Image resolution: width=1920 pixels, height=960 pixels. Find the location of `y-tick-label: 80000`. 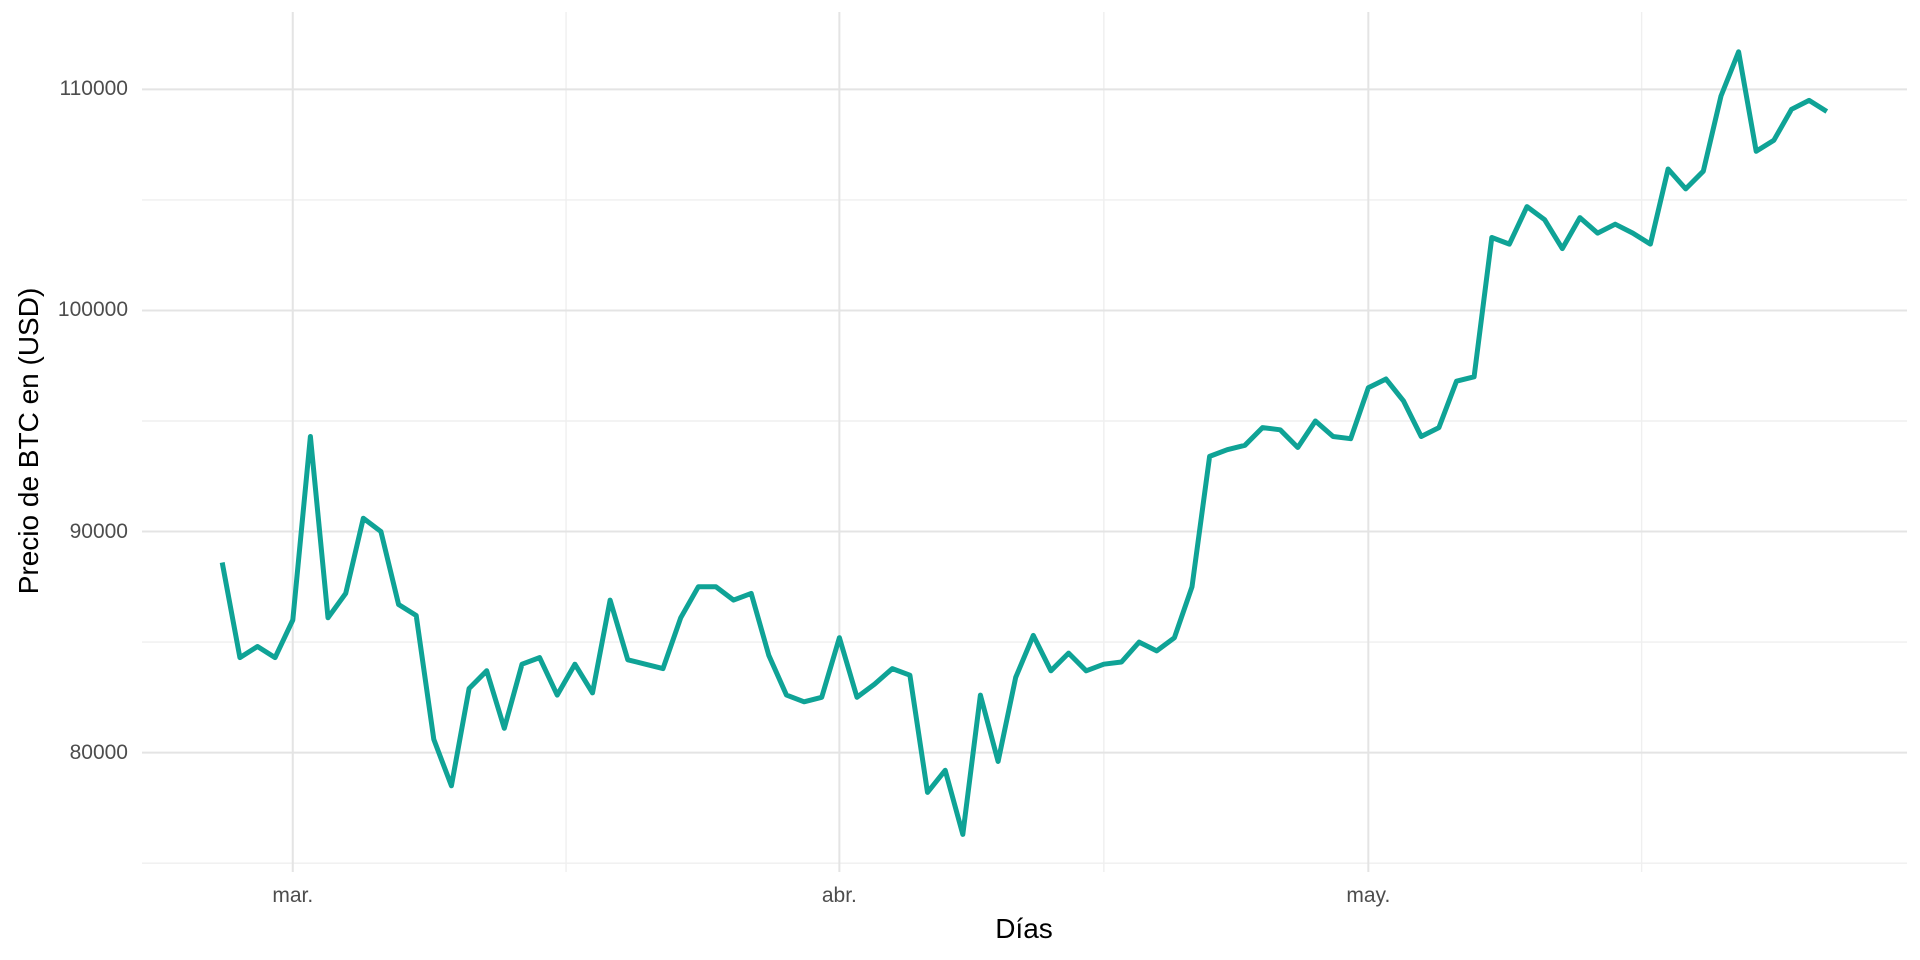

y-tick-label: 80000 is located at coordinates (98, 752).